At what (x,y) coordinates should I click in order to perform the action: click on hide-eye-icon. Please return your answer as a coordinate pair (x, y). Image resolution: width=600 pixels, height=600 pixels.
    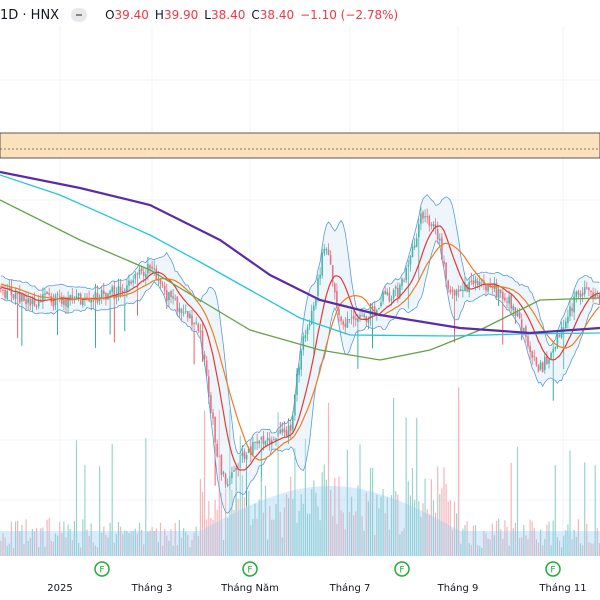
    Looking at the image, I should click on (79, 15).